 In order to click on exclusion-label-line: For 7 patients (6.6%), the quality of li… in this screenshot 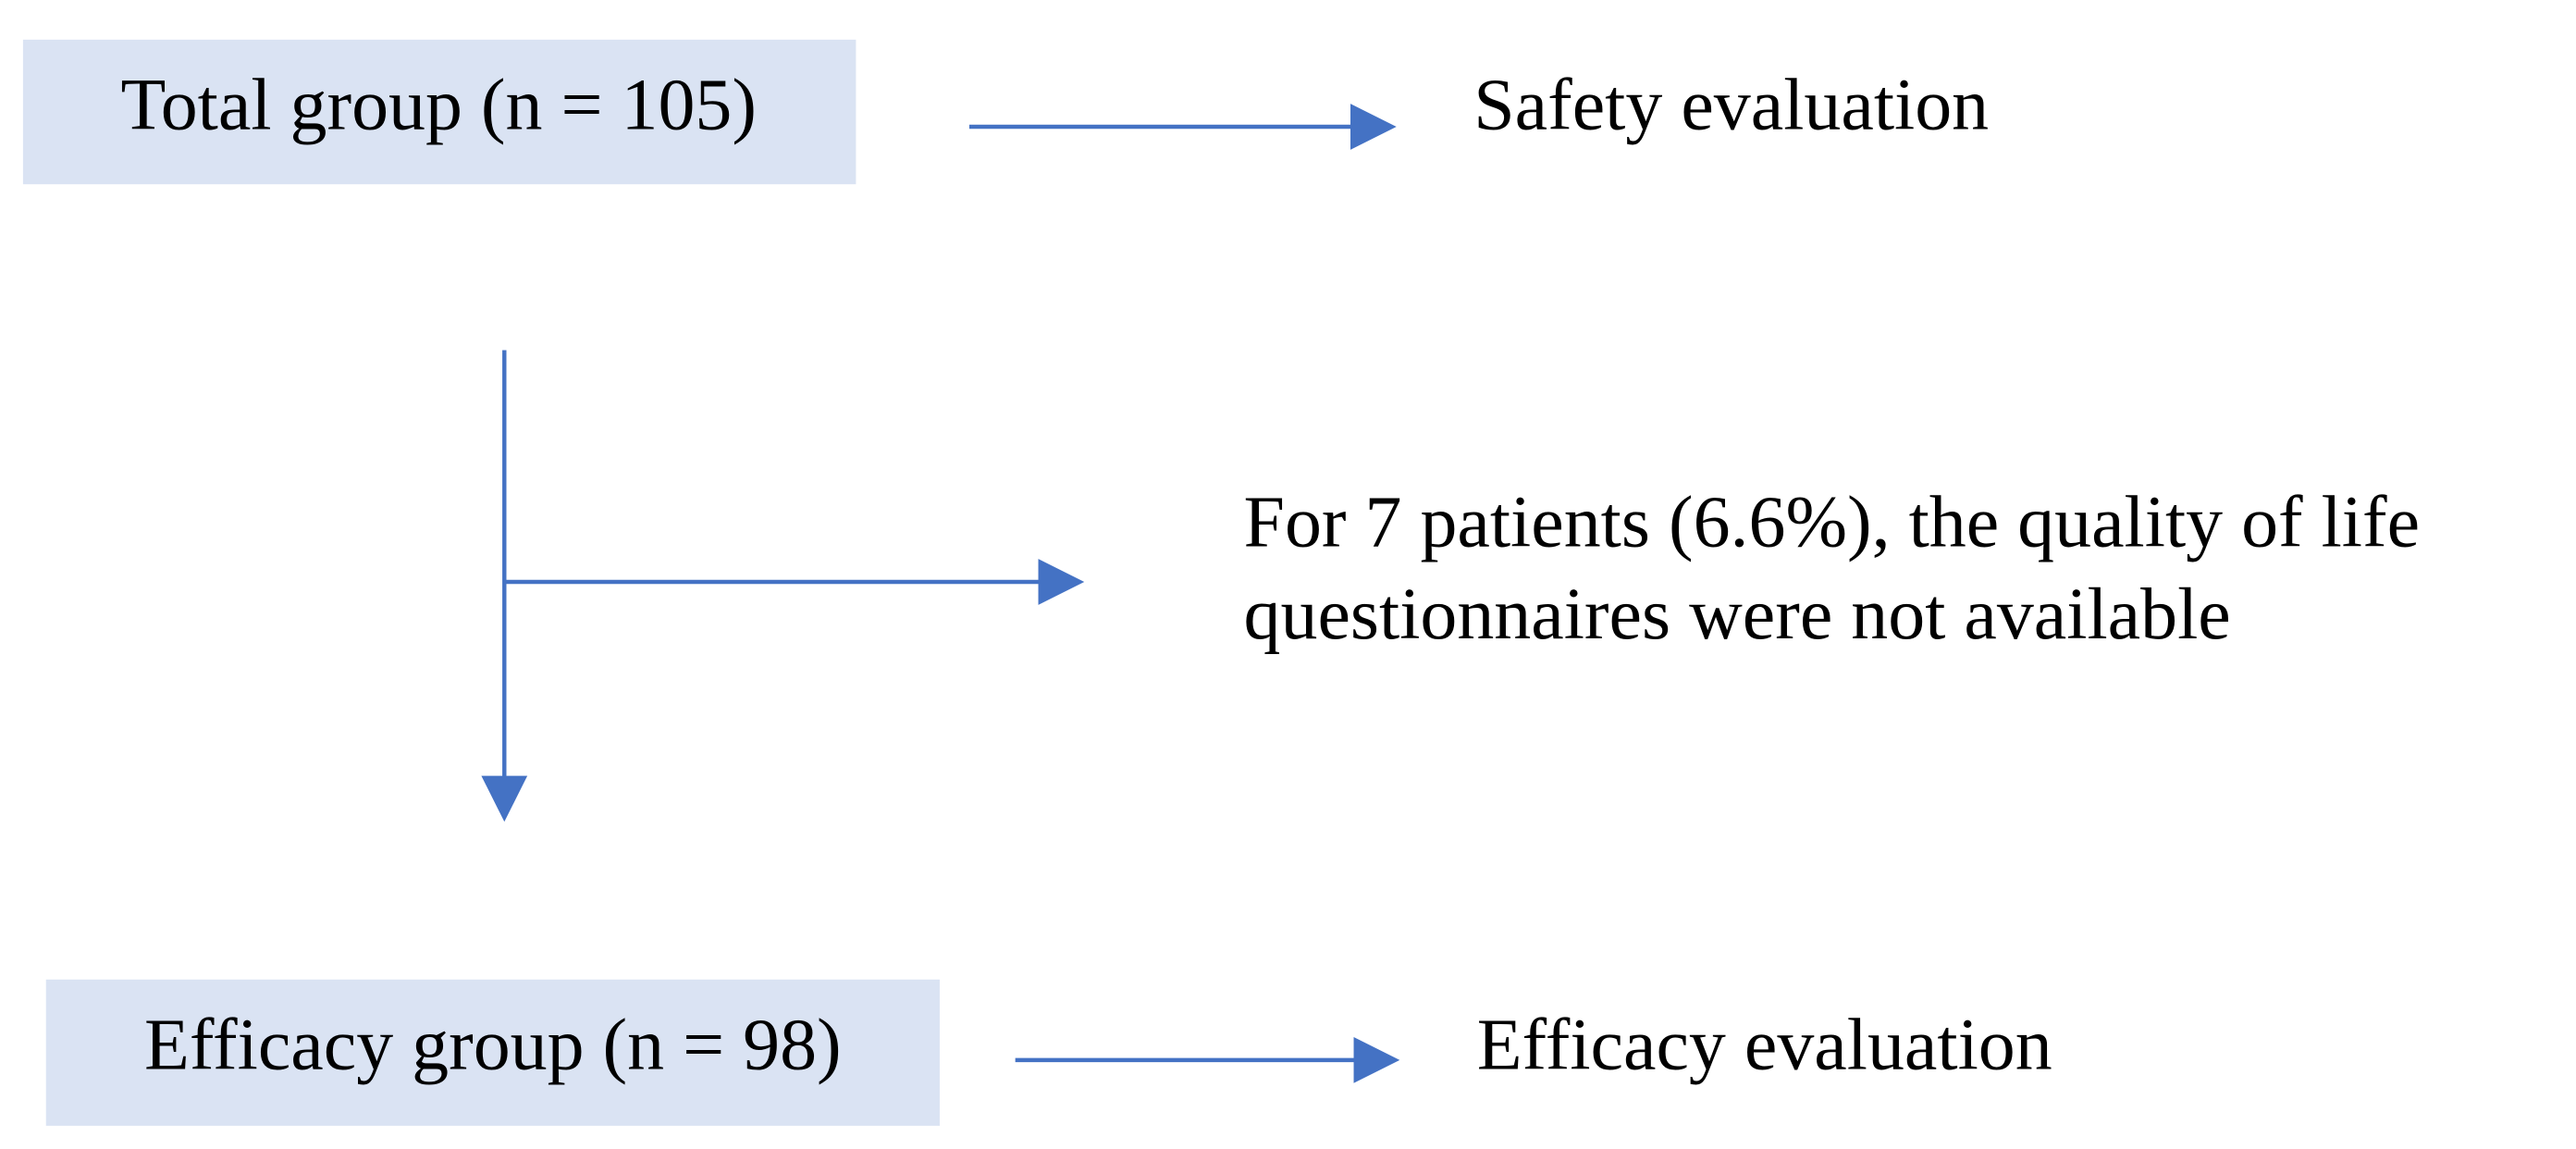, I will do `click(1832, 521)`.